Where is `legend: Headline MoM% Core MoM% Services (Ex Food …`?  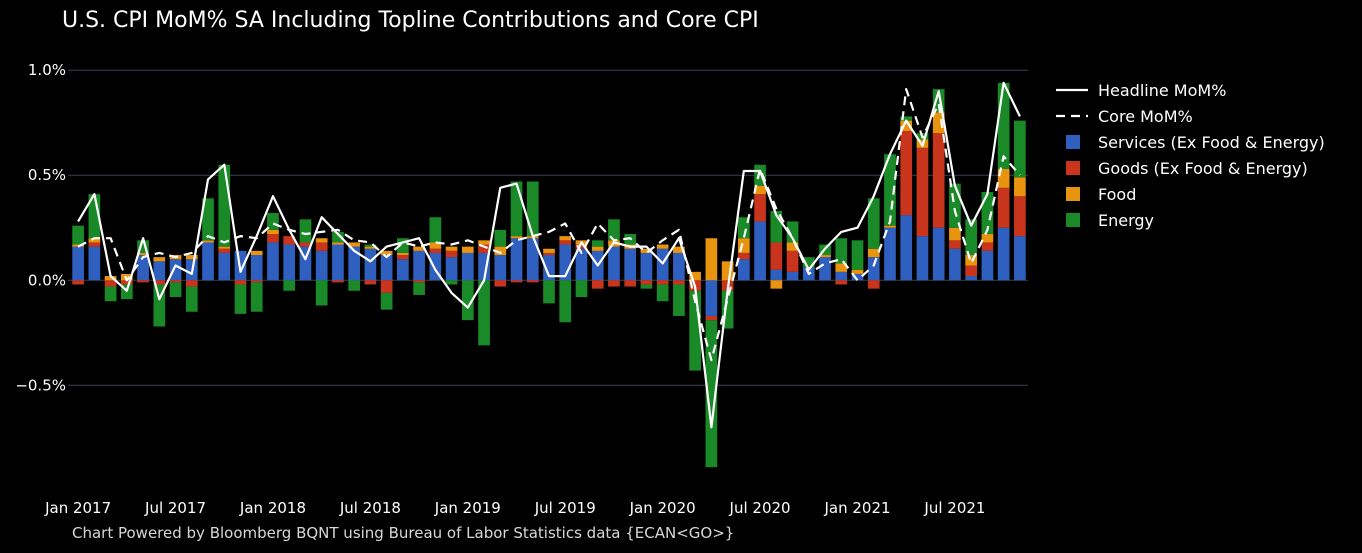 legend: Headline MoM% Core MoM% Services (Ex Food … is located at coordinates (1190, 155).